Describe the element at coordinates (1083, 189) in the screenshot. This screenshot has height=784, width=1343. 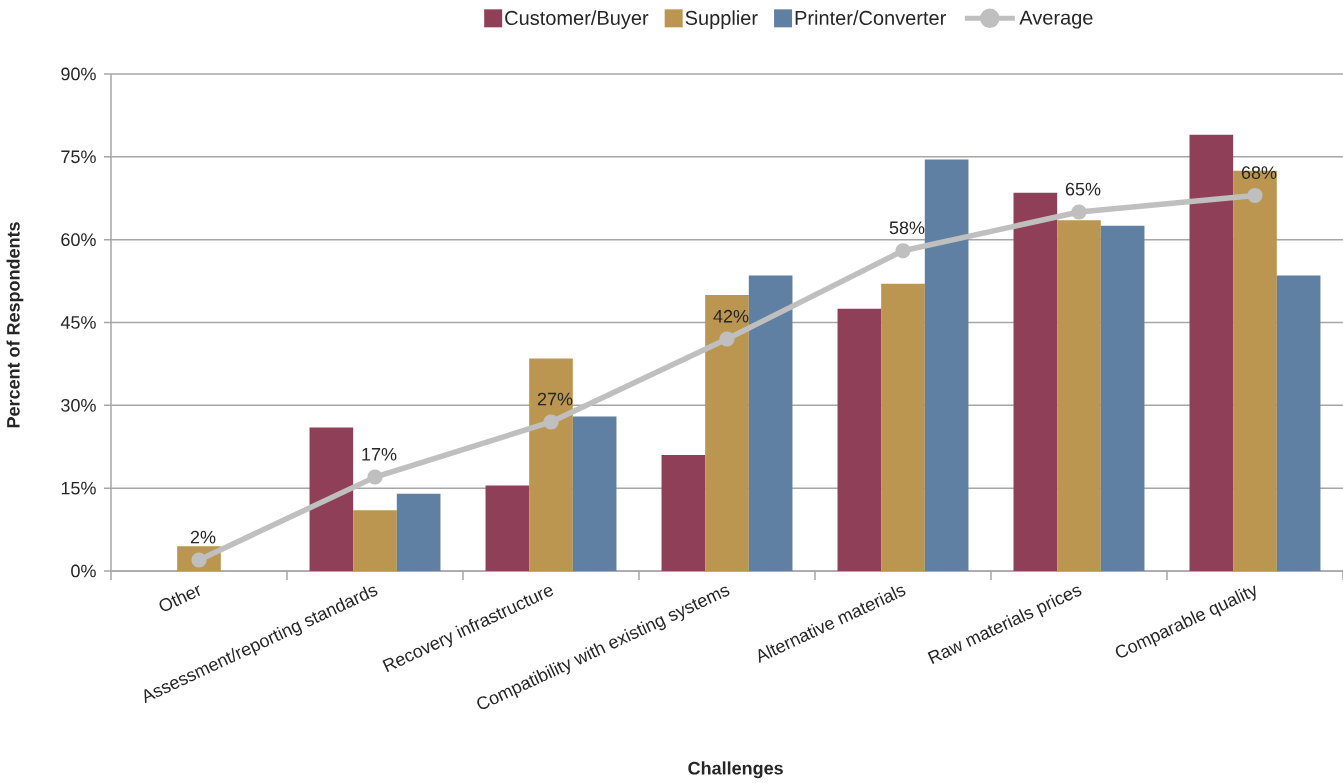
I see `data-label: 65%` at that location.